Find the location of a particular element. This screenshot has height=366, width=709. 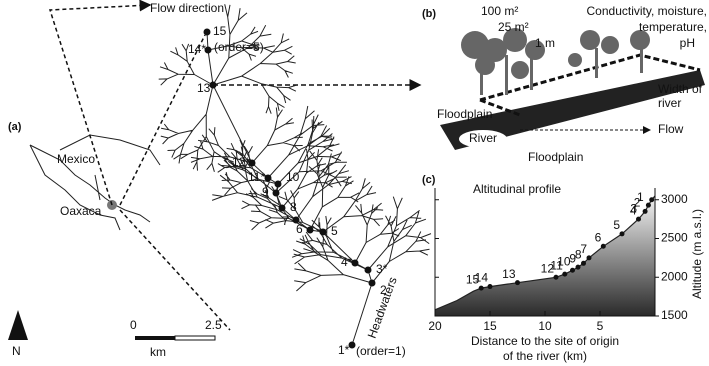

border is located at coordinates (110, 150).